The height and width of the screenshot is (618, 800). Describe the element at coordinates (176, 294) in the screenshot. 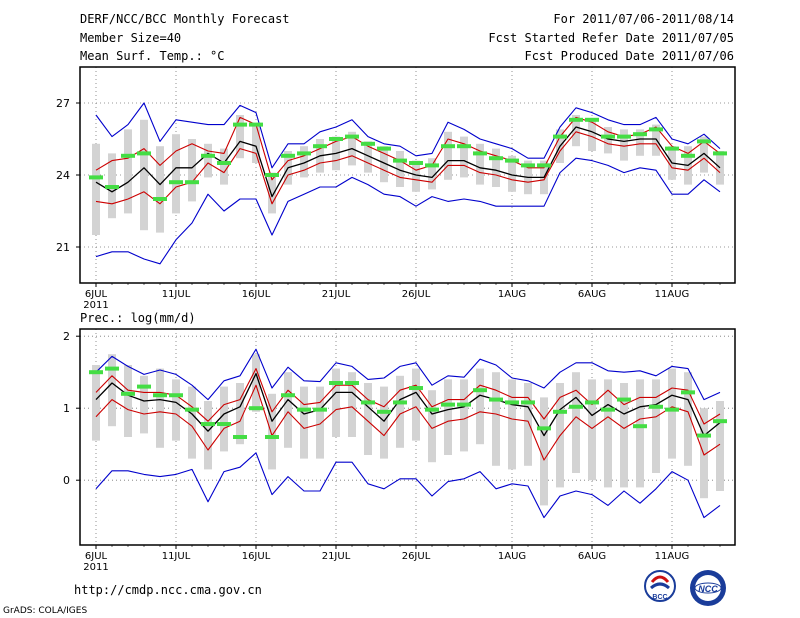

I see `temp-xtick-label: 11JUL` at that location.